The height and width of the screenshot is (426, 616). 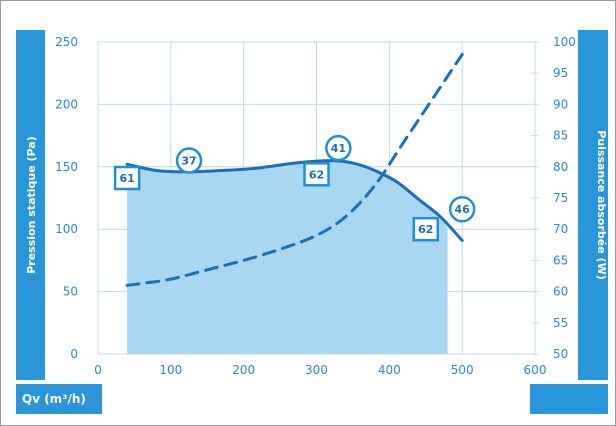 What do you see at coordinates (560, 260) in the screenshot?
I see `y-right-tick-label: 65` at bounding box center [560, 260].